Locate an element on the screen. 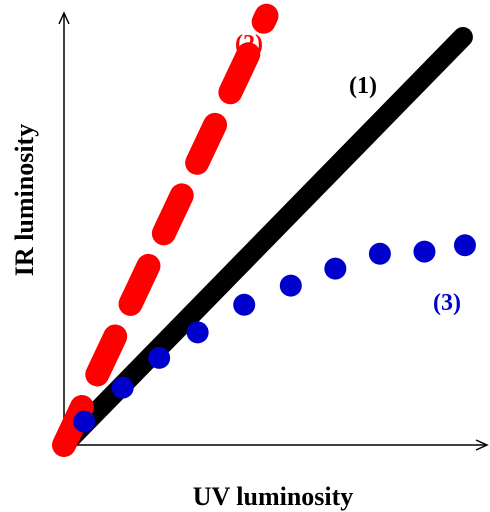 The height and width of the screenshot is (512, 490). series-2-label: (2) is located at coordinates (249, 44).